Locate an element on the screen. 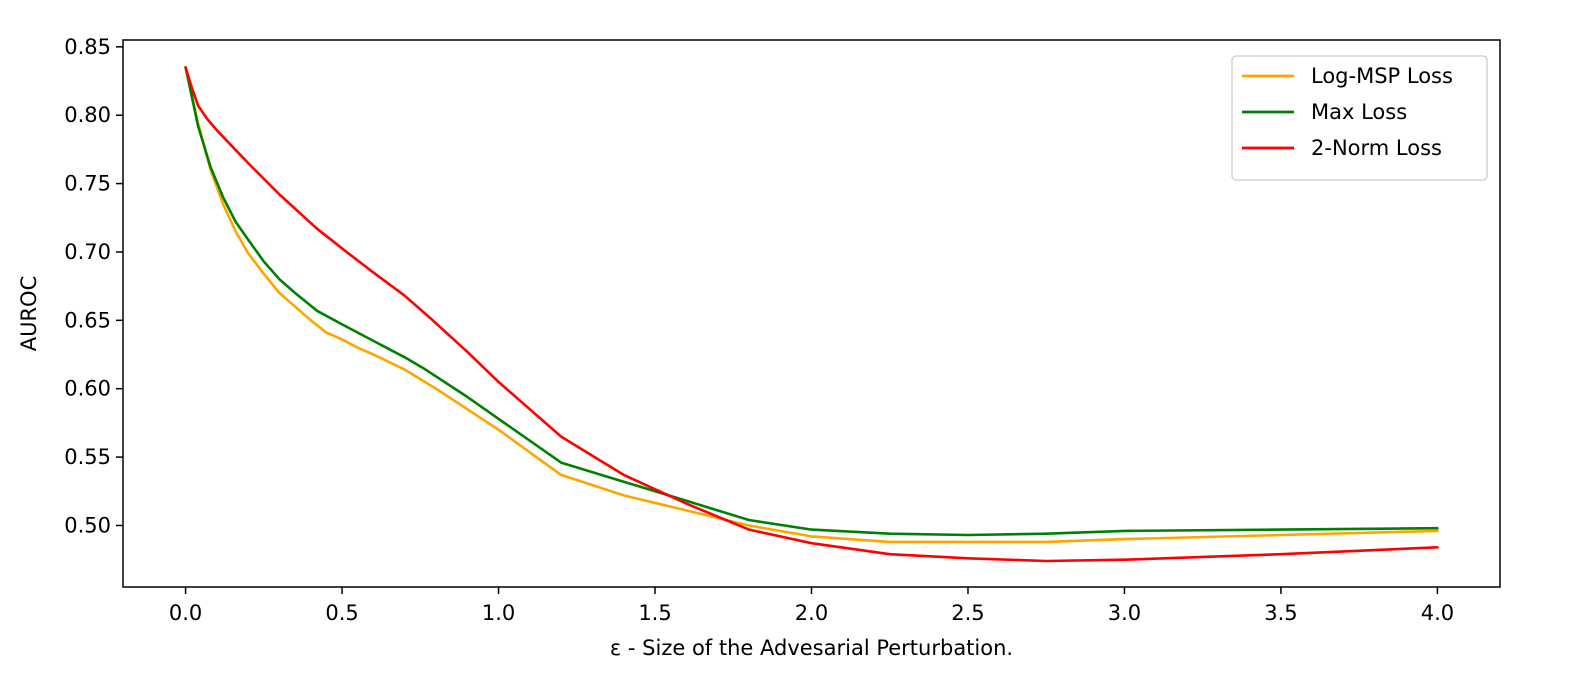 This screenshot has width=1590, height=688. y-tick-label: 0.85 is located at coordinates (87, 47).